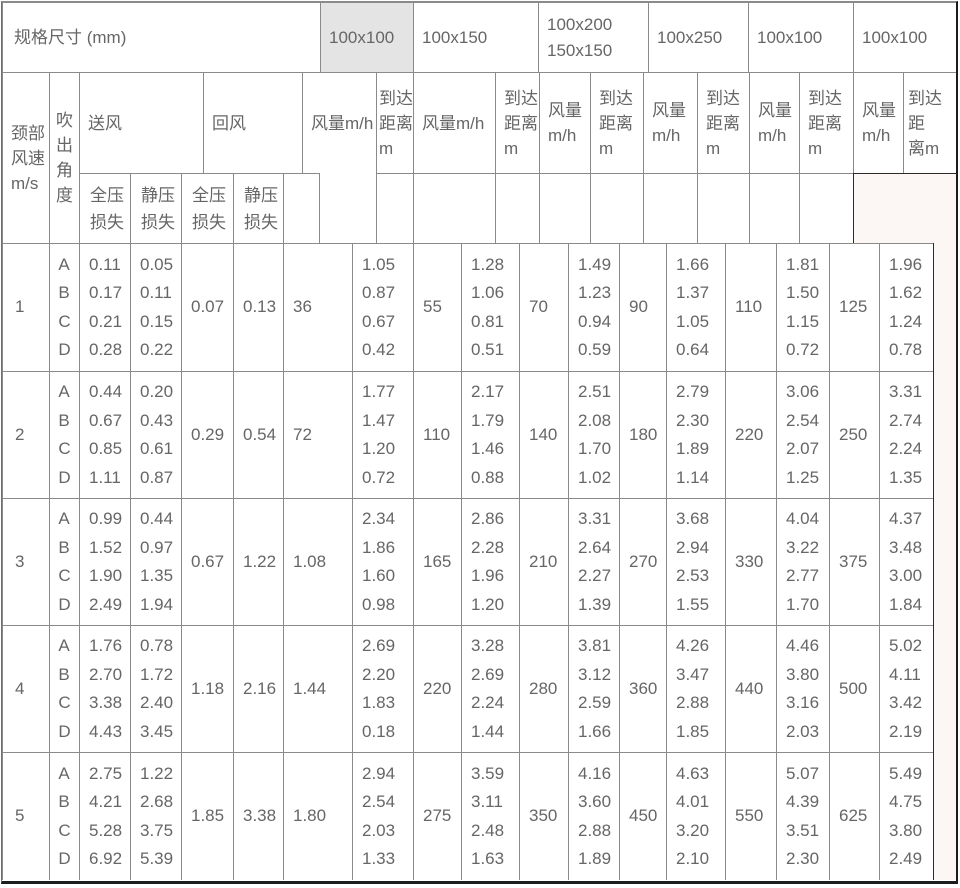 This screenshot has width=960, height=888. What do you see at coordinates (642, 688) in the screenshot?
I see `flow-cell: 360` at bounding box center [642, 688].